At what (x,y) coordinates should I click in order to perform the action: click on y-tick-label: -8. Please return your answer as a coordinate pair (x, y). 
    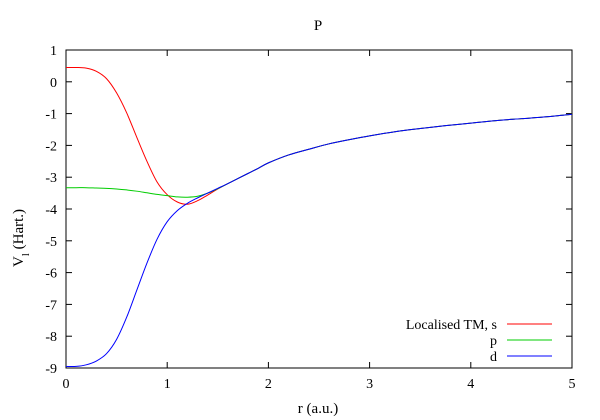
    Looking at the image, I should click on (51, 337).